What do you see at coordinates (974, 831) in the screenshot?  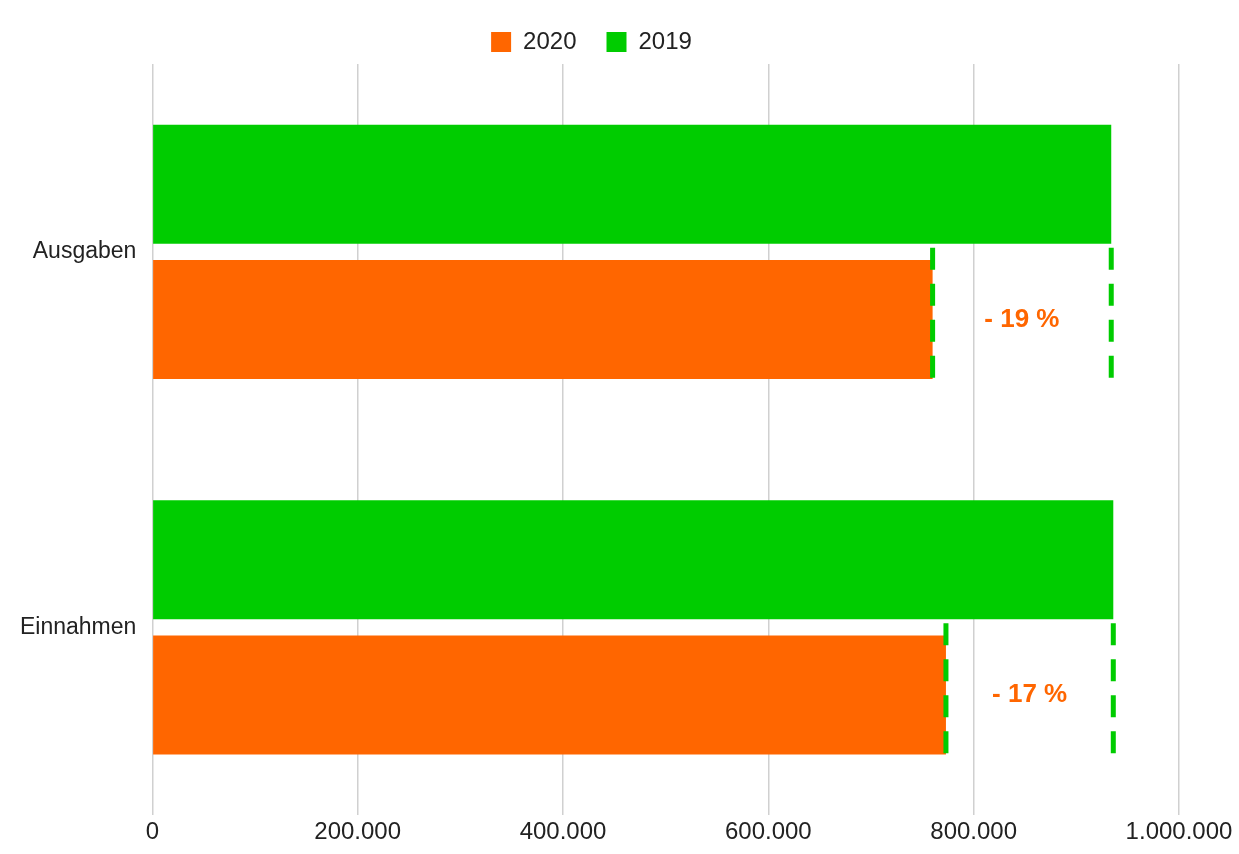 I see `x-tick-label: 800.000` at bounding box center [974, 831].